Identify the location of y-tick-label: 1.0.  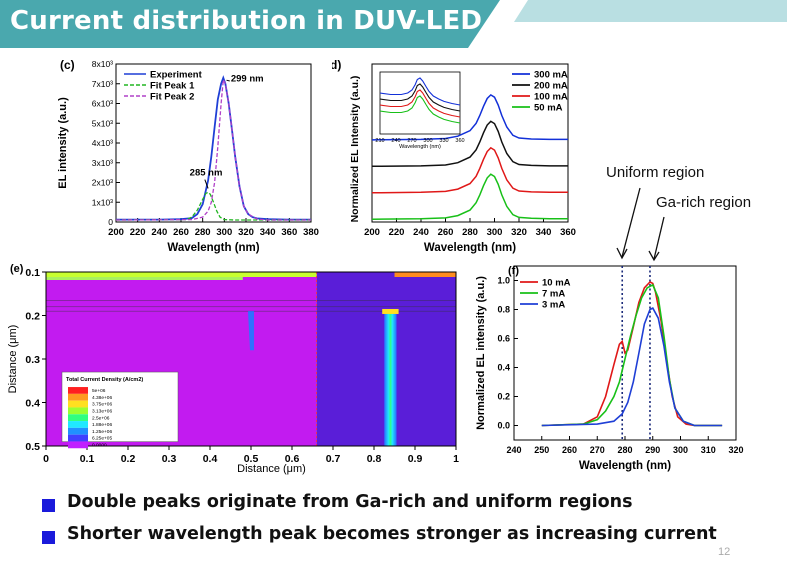
(503, 281).